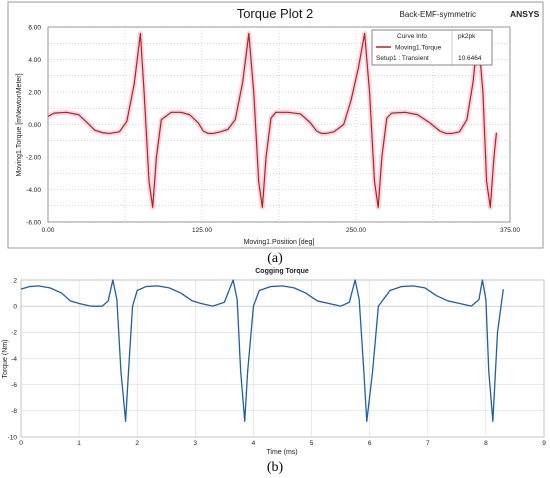 The height and width of the screenshot is (478, 550). Describe the element at coordinates (15, 306) in the screenshot. I see `y-tick-label: 0` at that location.